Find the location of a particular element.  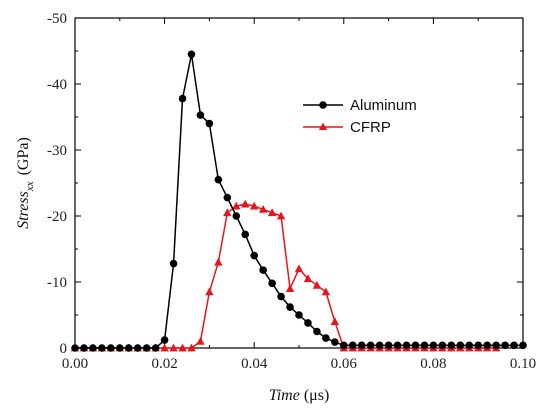

legend-cfrp-marker is located at coordinates (323, 126).